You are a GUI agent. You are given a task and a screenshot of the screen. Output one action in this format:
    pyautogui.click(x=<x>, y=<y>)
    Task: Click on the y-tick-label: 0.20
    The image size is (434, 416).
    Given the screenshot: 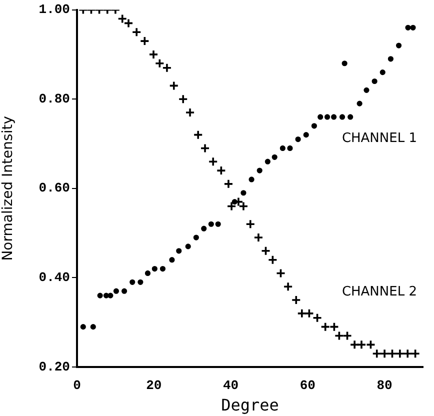 What is the action you would take?
    pyautogui.click(x=54, y=366)
    